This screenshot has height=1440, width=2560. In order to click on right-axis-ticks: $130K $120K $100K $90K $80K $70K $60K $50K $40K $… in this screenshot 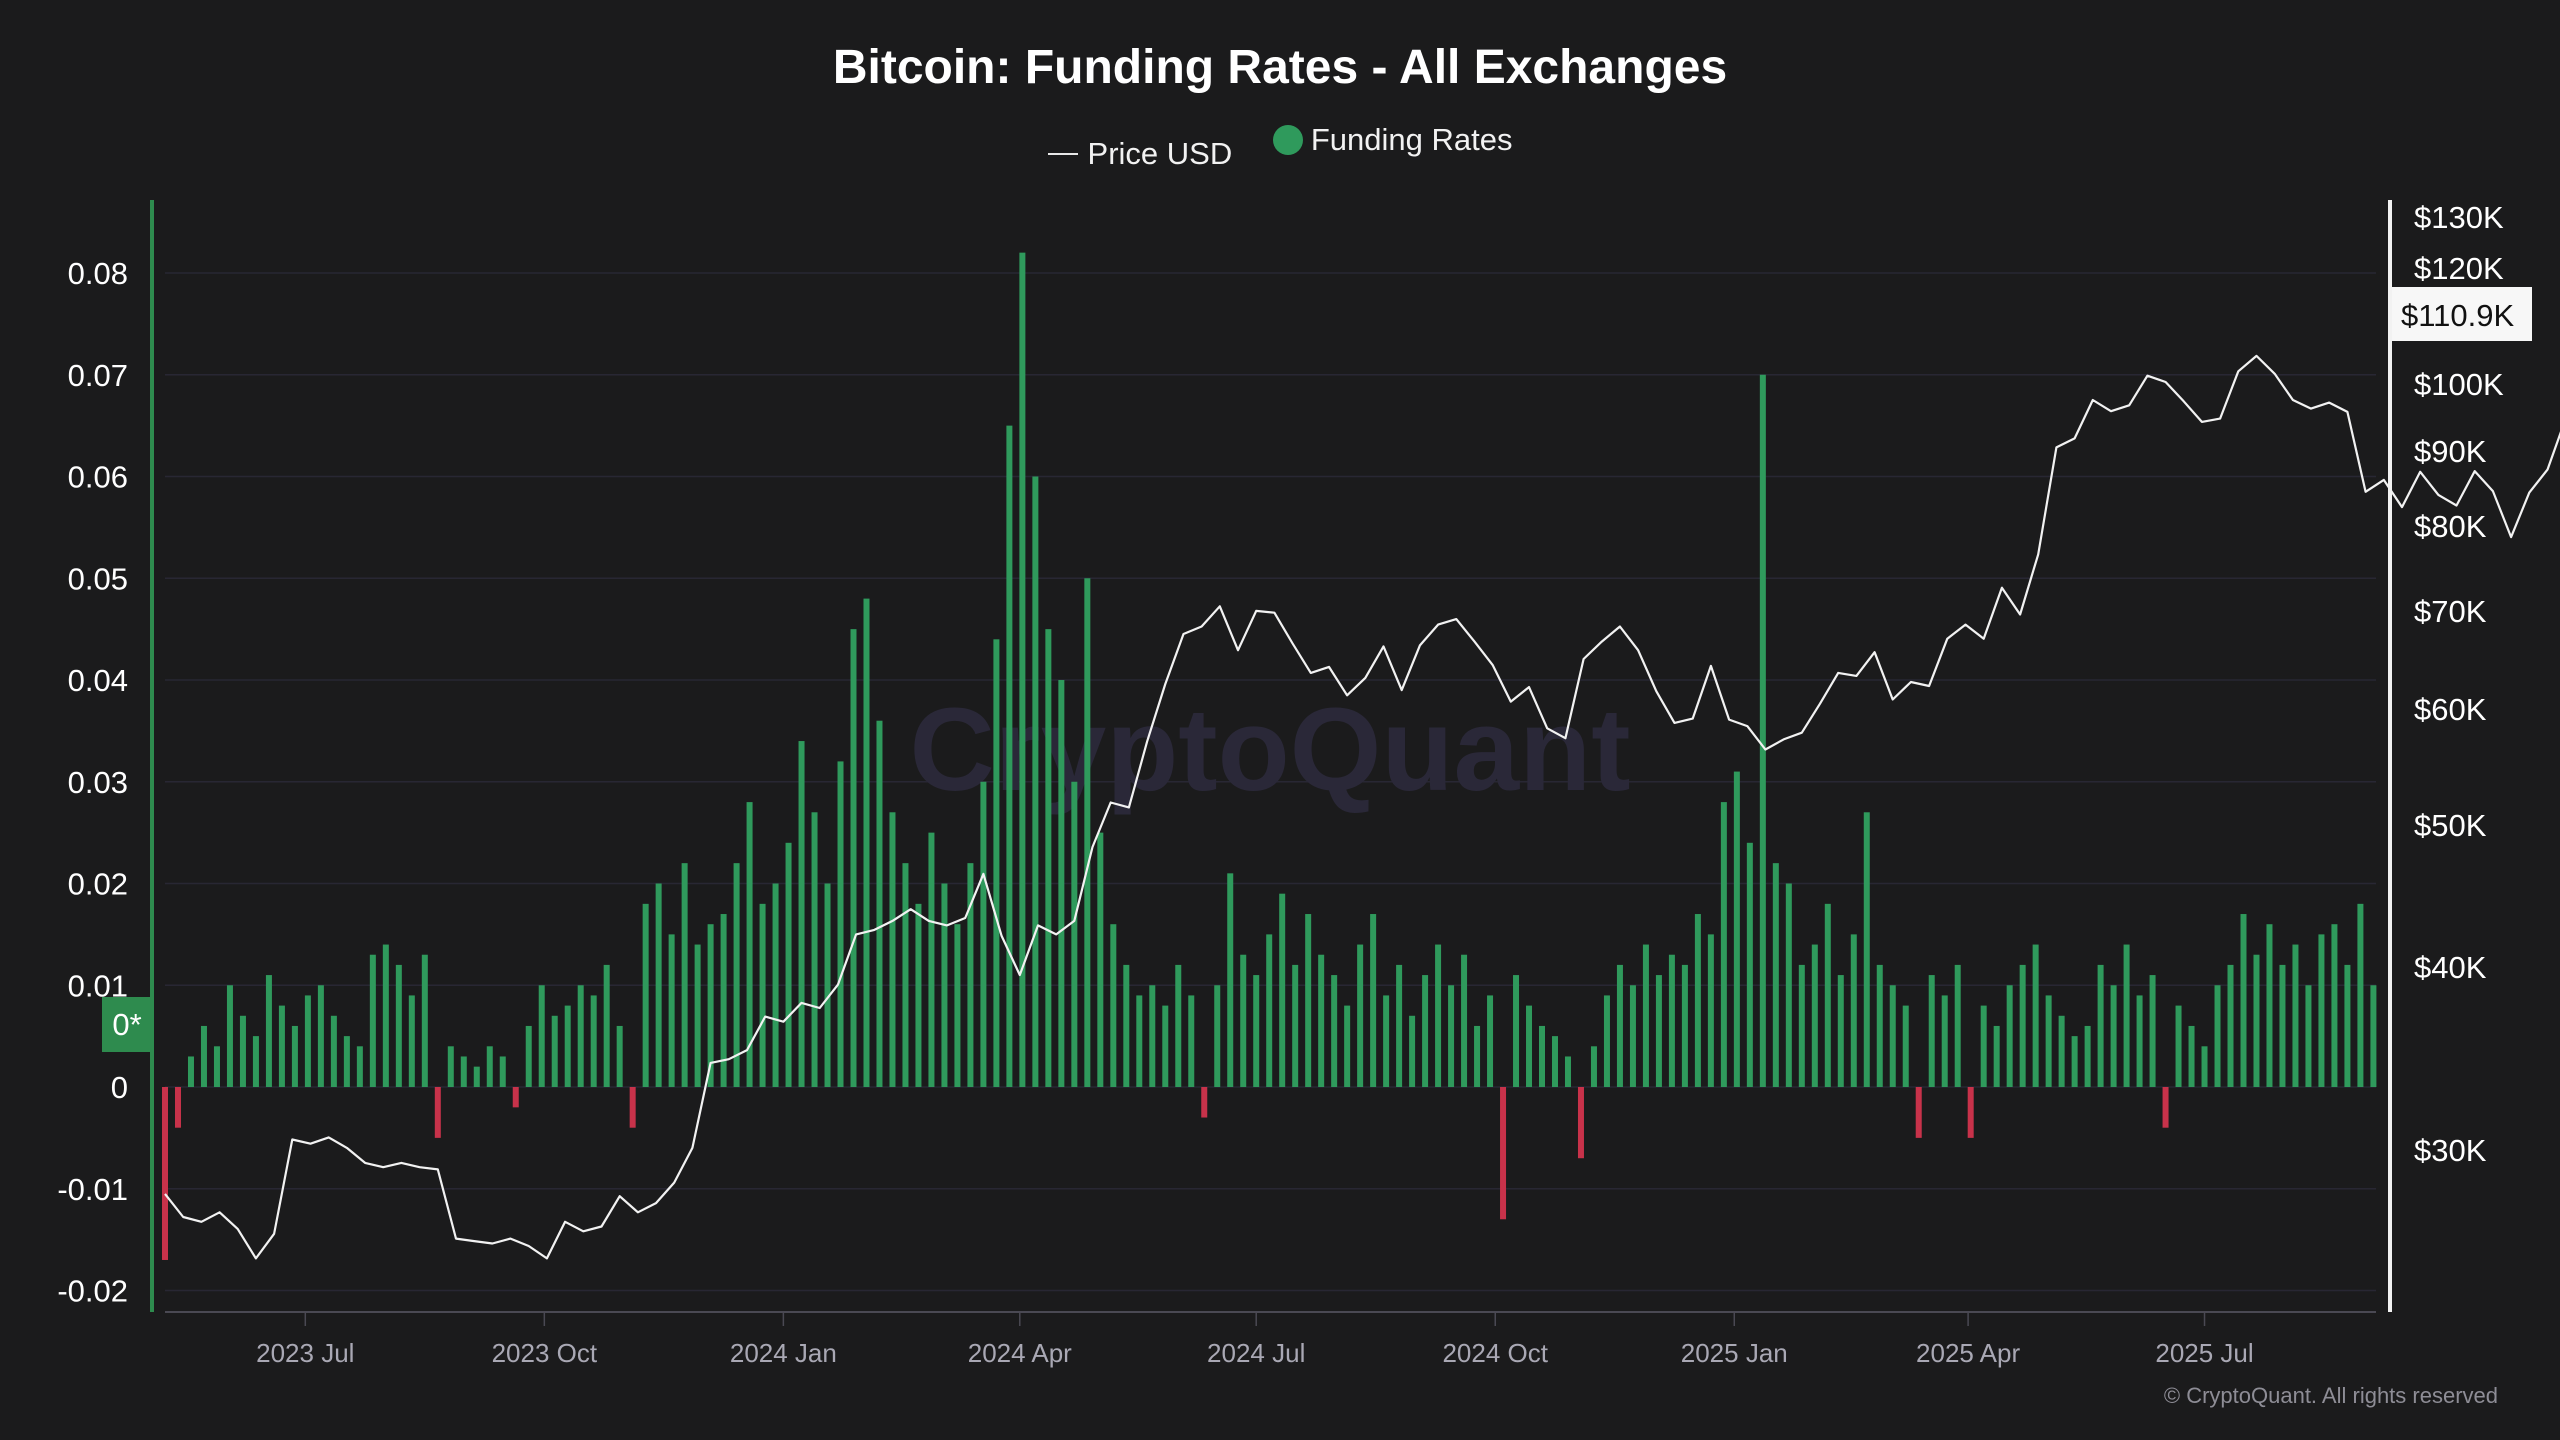, I will do `click(2459, 684)`.